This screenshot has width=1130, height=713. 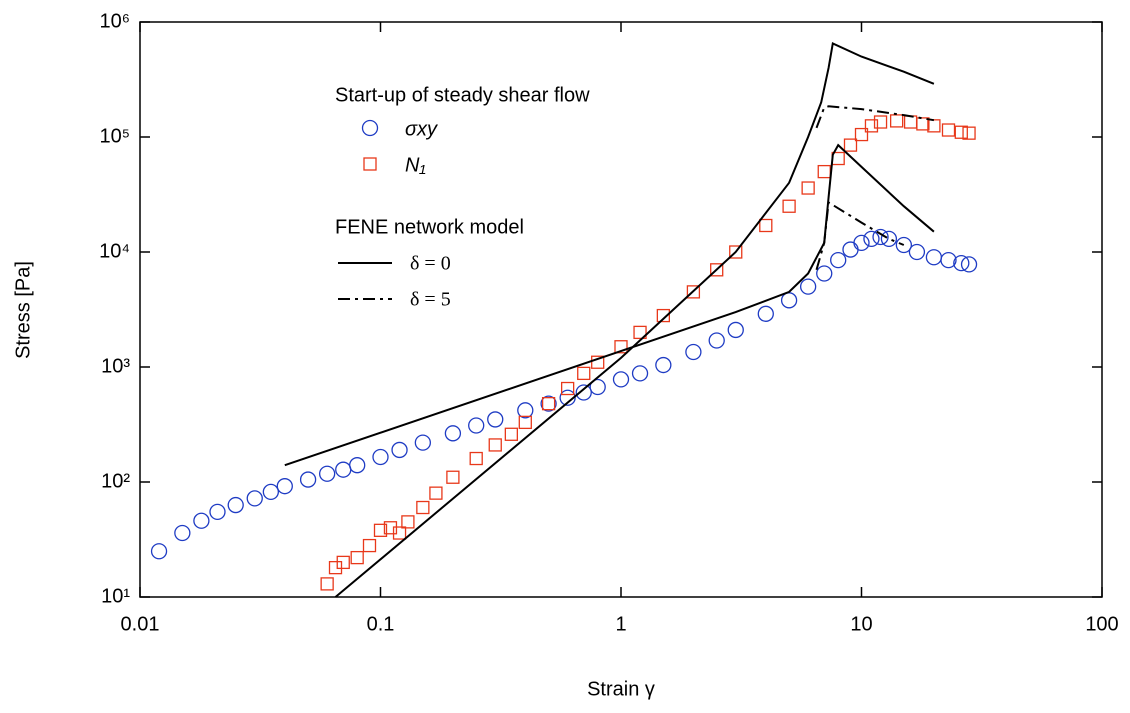 I want to click on y-tick-label: 10², so click(x=115, y=481).